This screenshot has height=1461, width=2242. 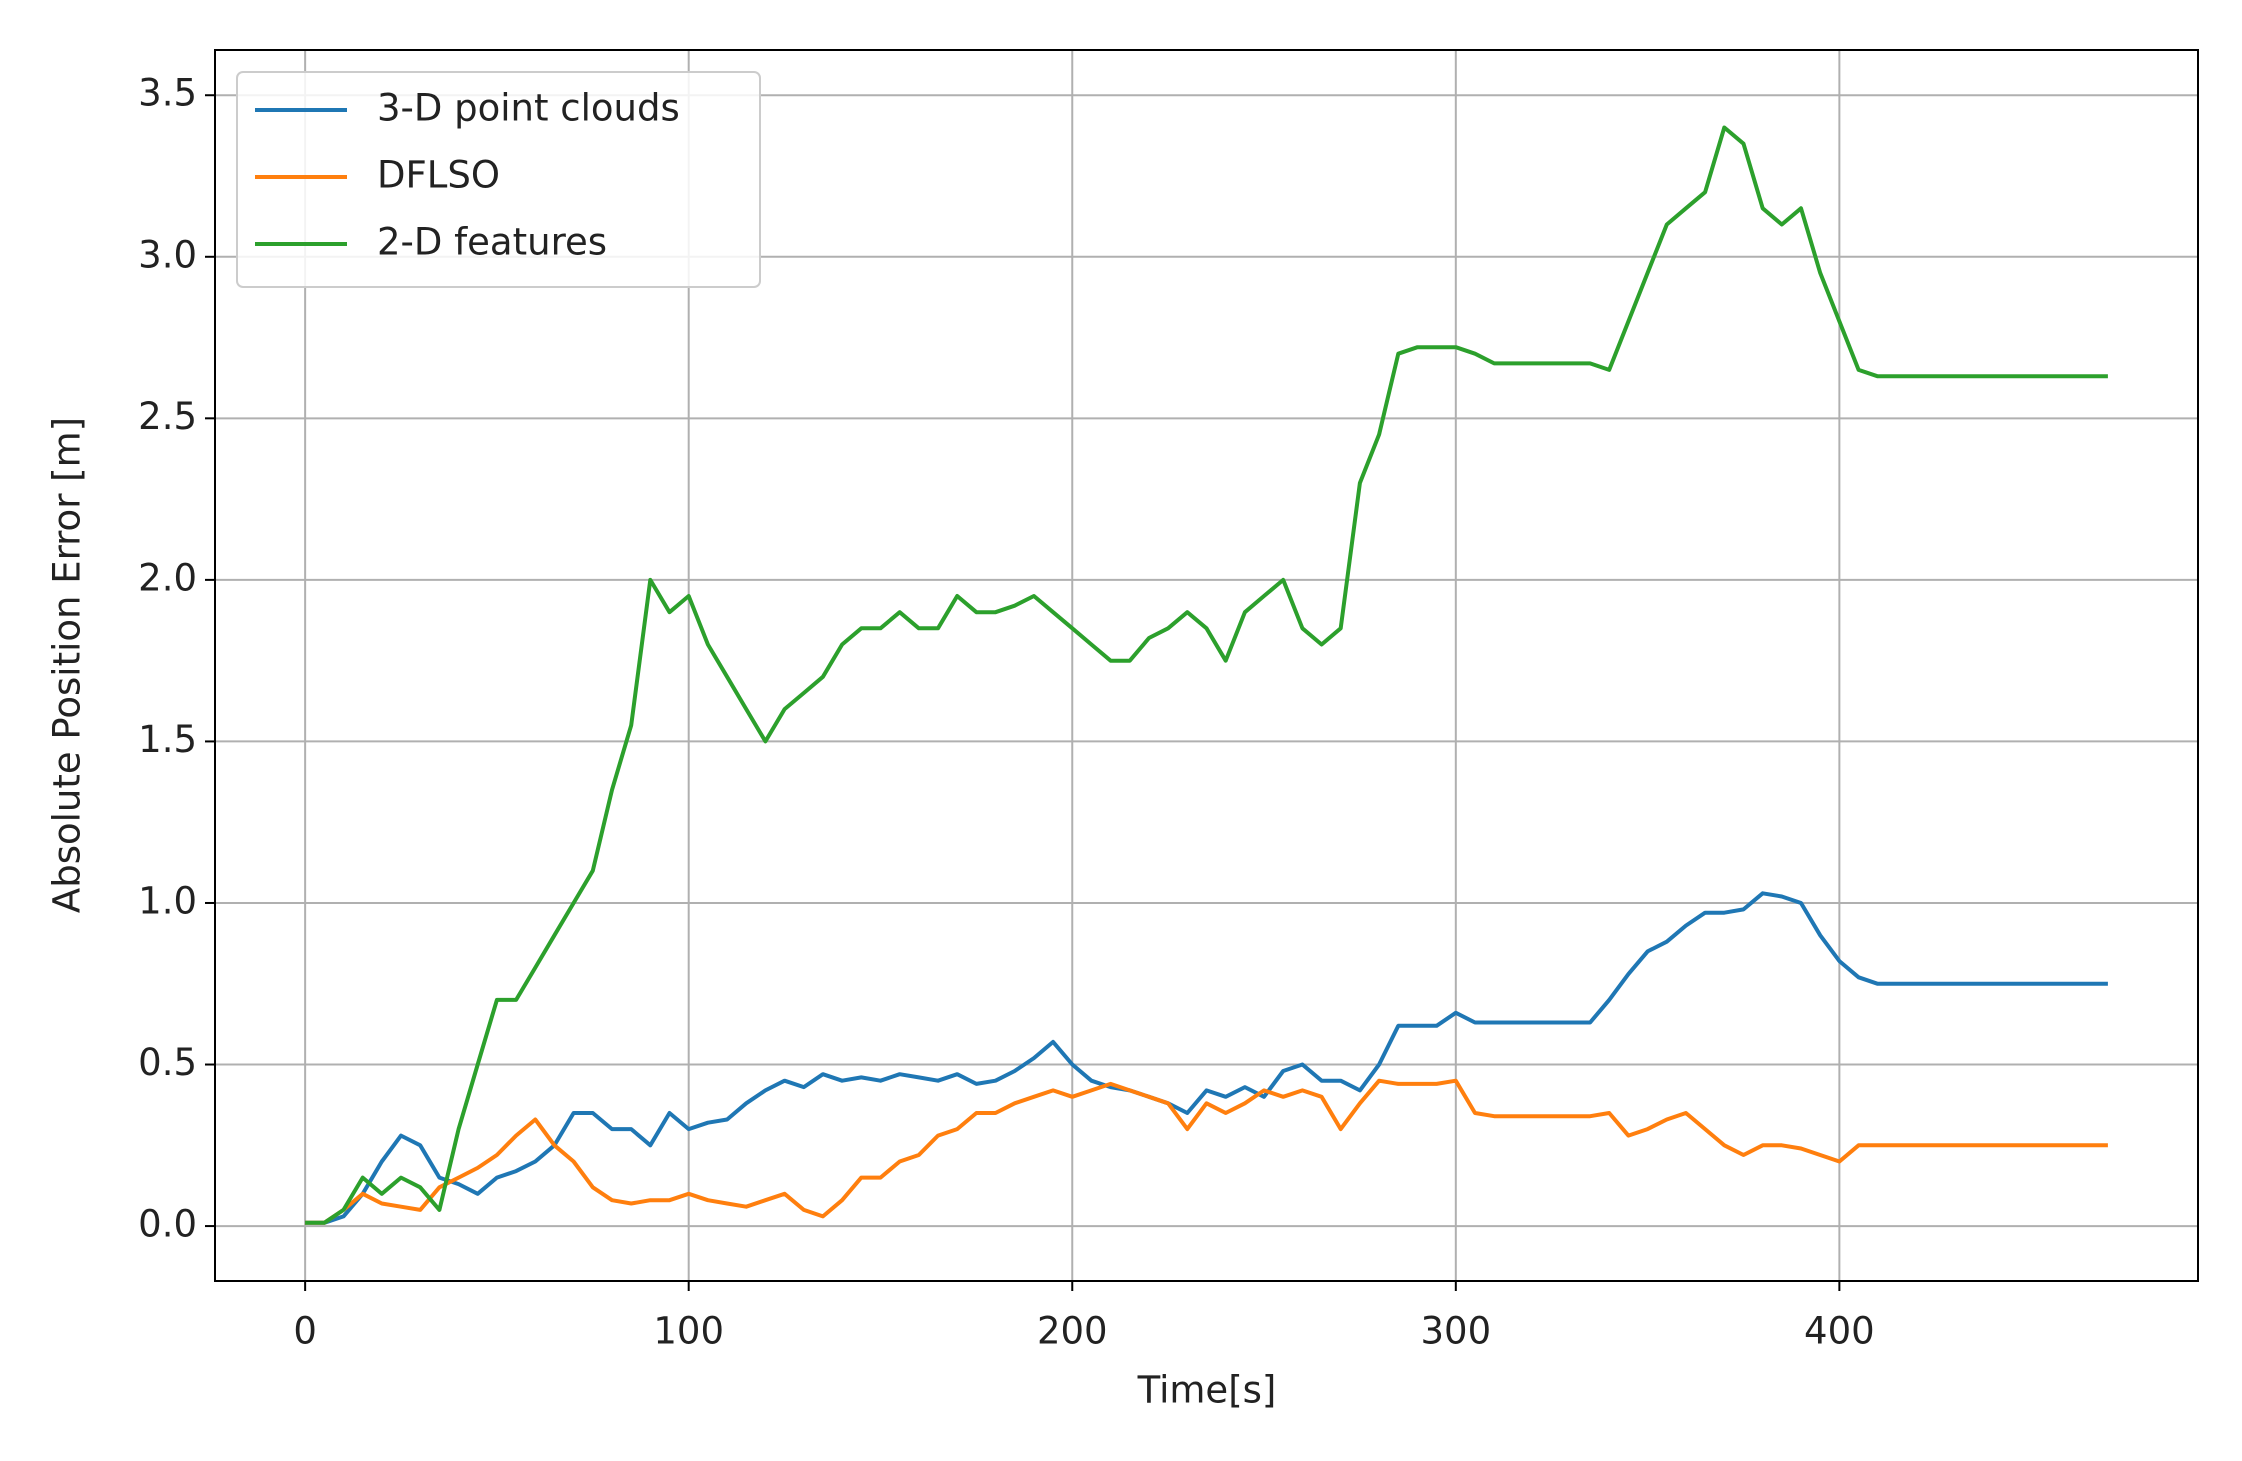 What do you see at coordinates (67, 665) in the screenshot?
I see `y-axis-label: Absolute Position Error [m]` at bounding box center [67, 665].